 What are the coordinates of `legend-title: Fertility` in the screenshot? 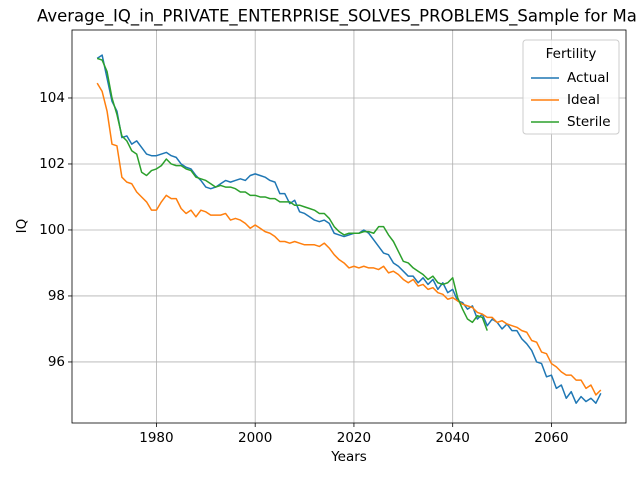 It's located at (571, 54).